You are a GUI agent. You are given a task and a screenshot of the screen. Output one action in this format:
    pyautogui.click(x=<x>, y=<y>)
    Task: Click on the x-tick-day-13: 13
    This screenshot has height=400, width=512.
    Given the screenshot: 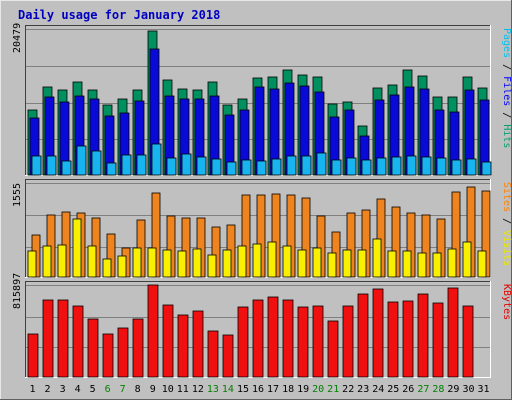 What is the action you would take?
    pyautogui.click(x=213, y=389)
    